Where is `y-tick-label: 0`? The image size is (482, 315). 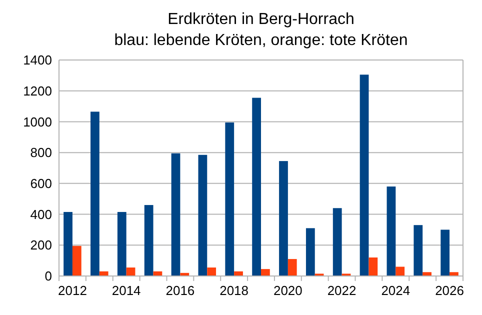 y-tick-label: 0 is located at coordinates (48, 276).